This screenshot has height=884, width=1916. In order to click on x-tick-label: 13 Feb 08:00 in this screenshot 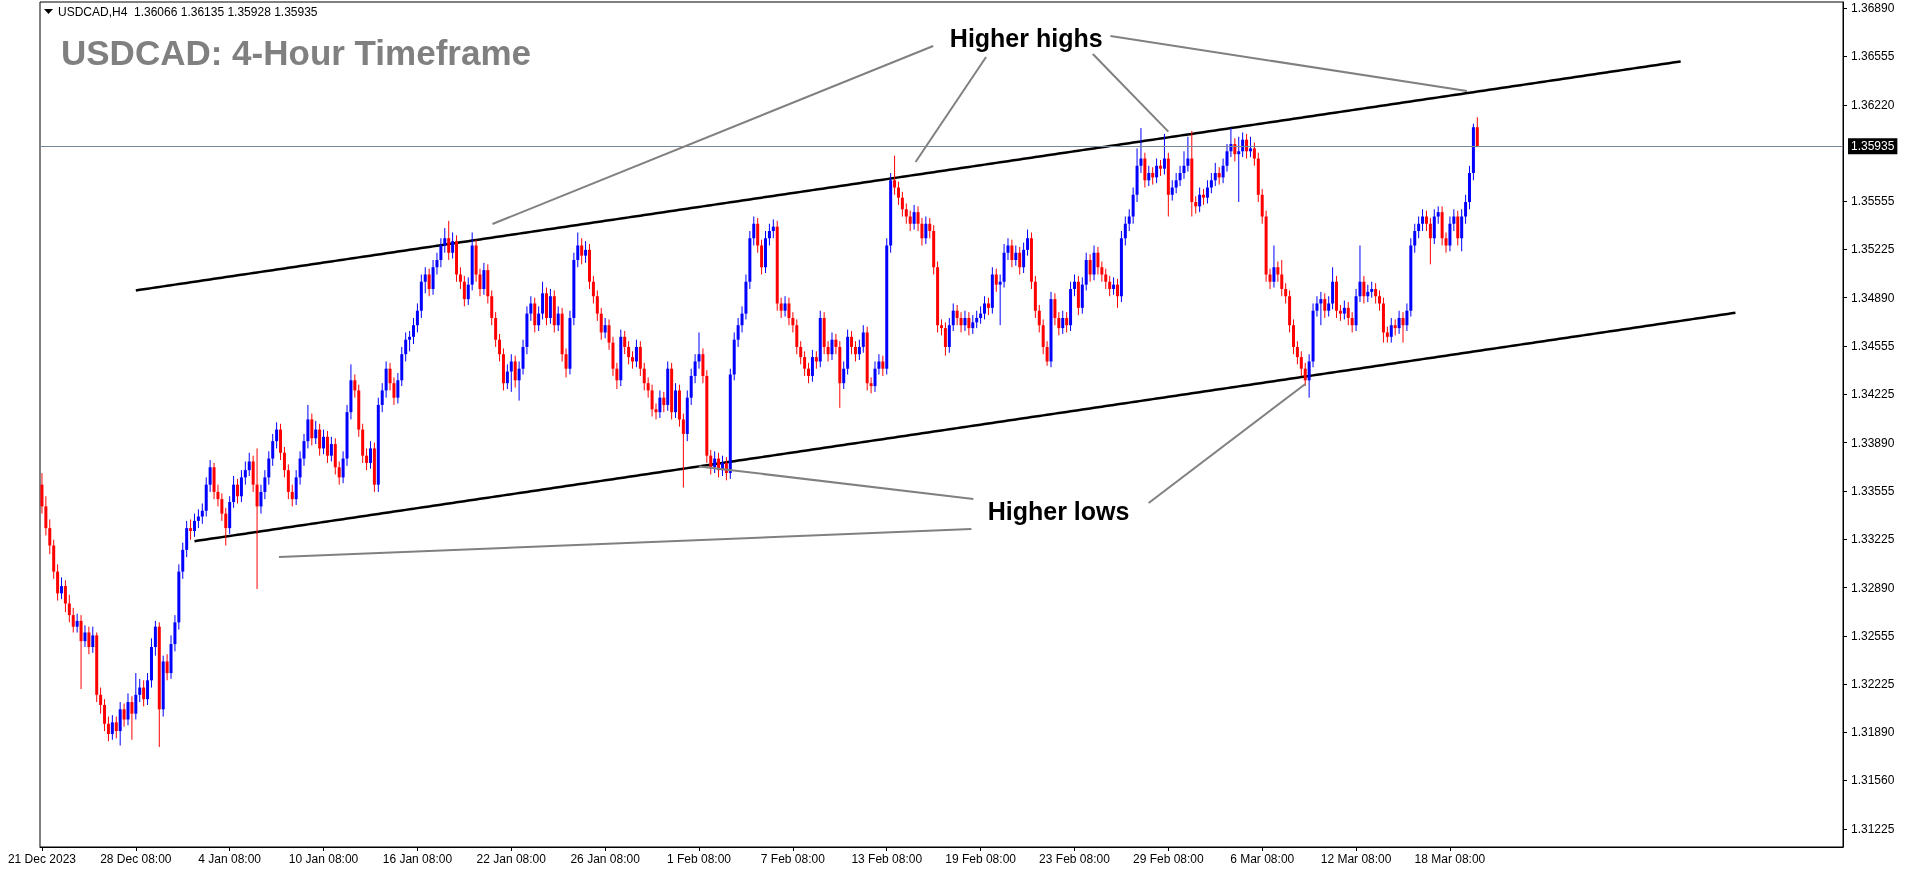, I will do `click(887, 859)`.